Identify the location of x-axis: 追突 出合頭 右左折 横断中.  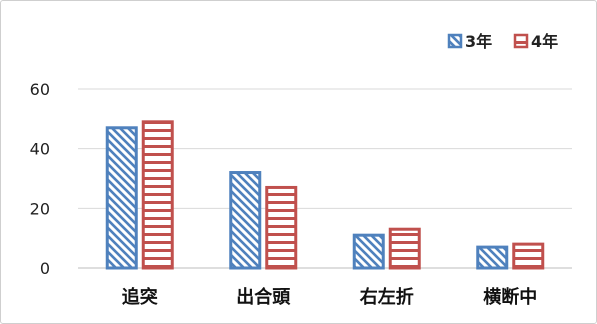
(330, 297).